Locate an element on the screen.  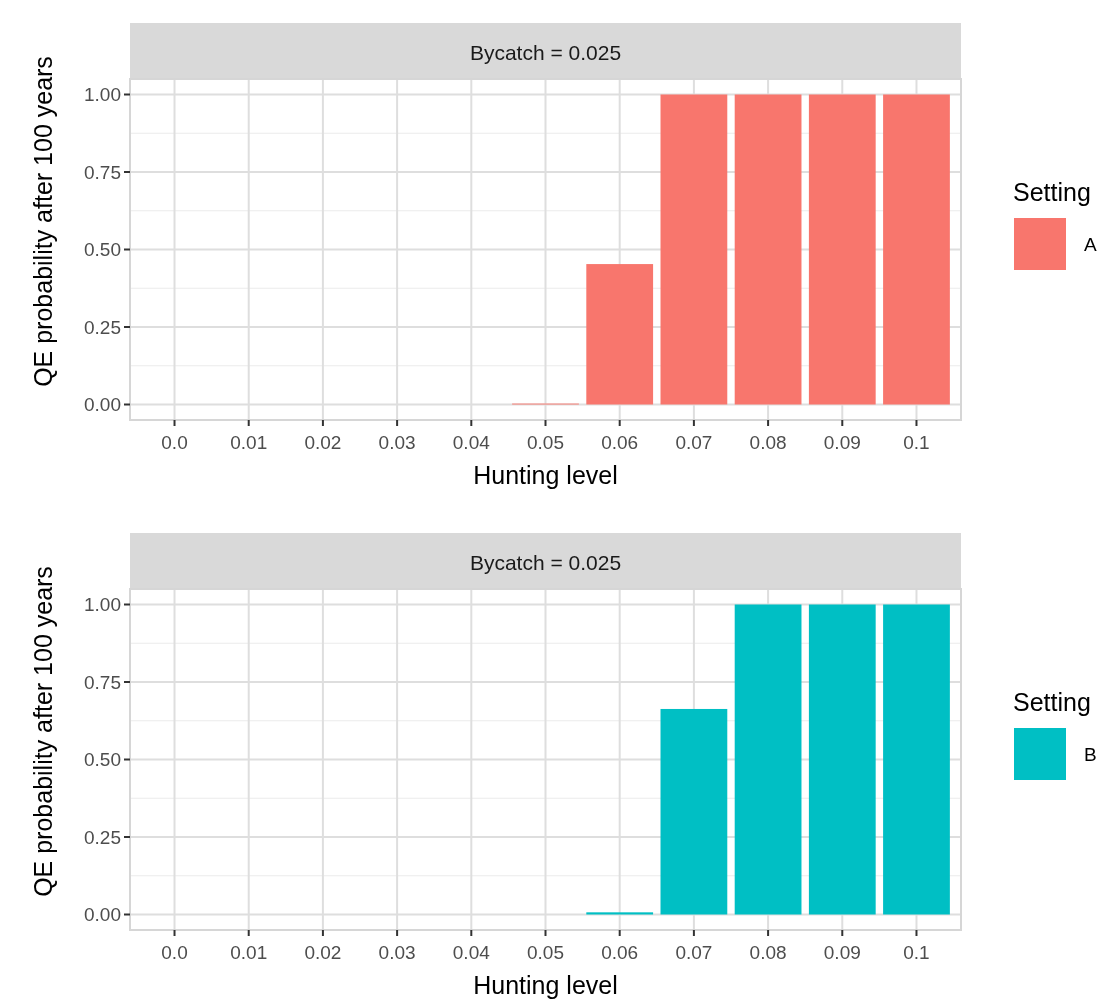
text: B is located at coordinates (1090, 754).